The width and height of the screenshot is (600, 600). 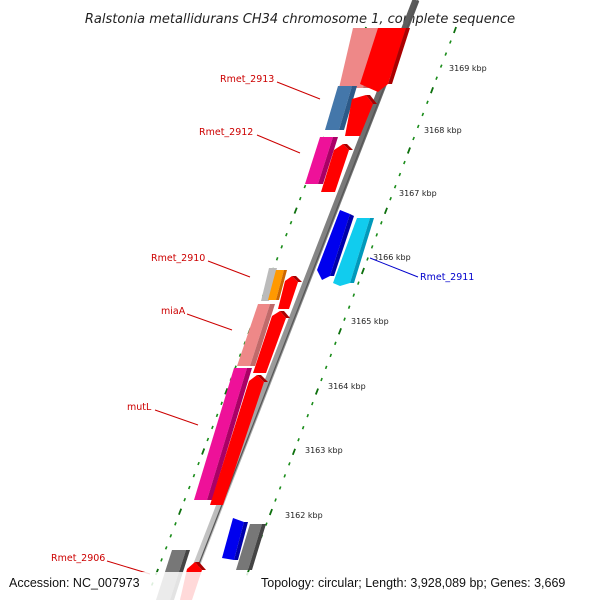 I want to click on gene-arrow-rmet-2911-blue, so click(x=335, y=245).